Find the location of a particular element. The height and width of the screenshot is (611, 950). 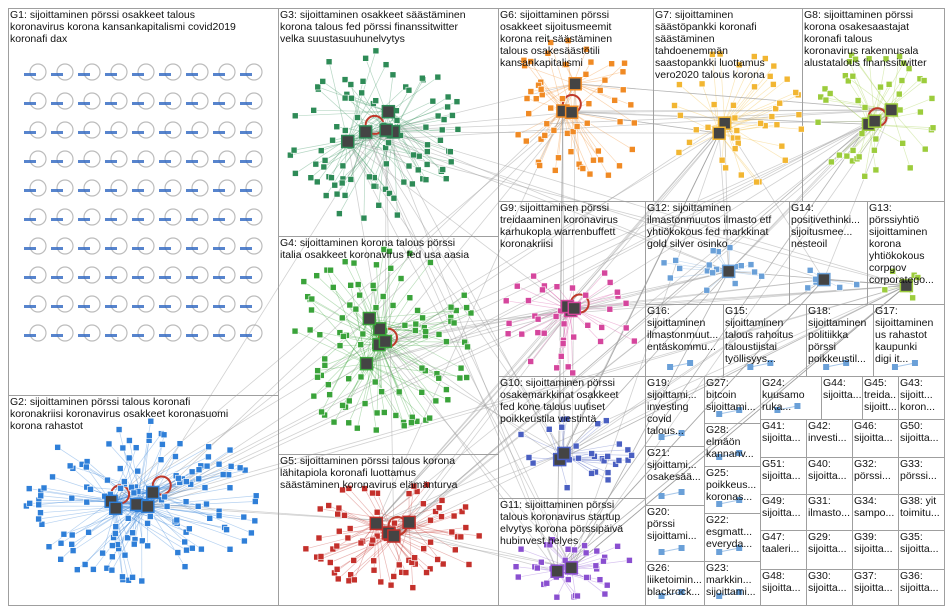

edge-g15 is located at coordinates (760, 365).